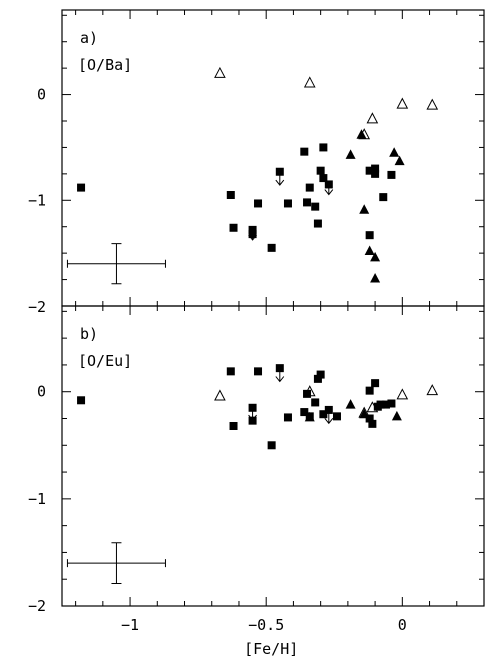 The height and width of the screenshot is (662, 491). What do you see at coordinates (105, 65) in the screenshot?
I see `ratio-label: [O/Ba]` at bounding box center [105, 65].